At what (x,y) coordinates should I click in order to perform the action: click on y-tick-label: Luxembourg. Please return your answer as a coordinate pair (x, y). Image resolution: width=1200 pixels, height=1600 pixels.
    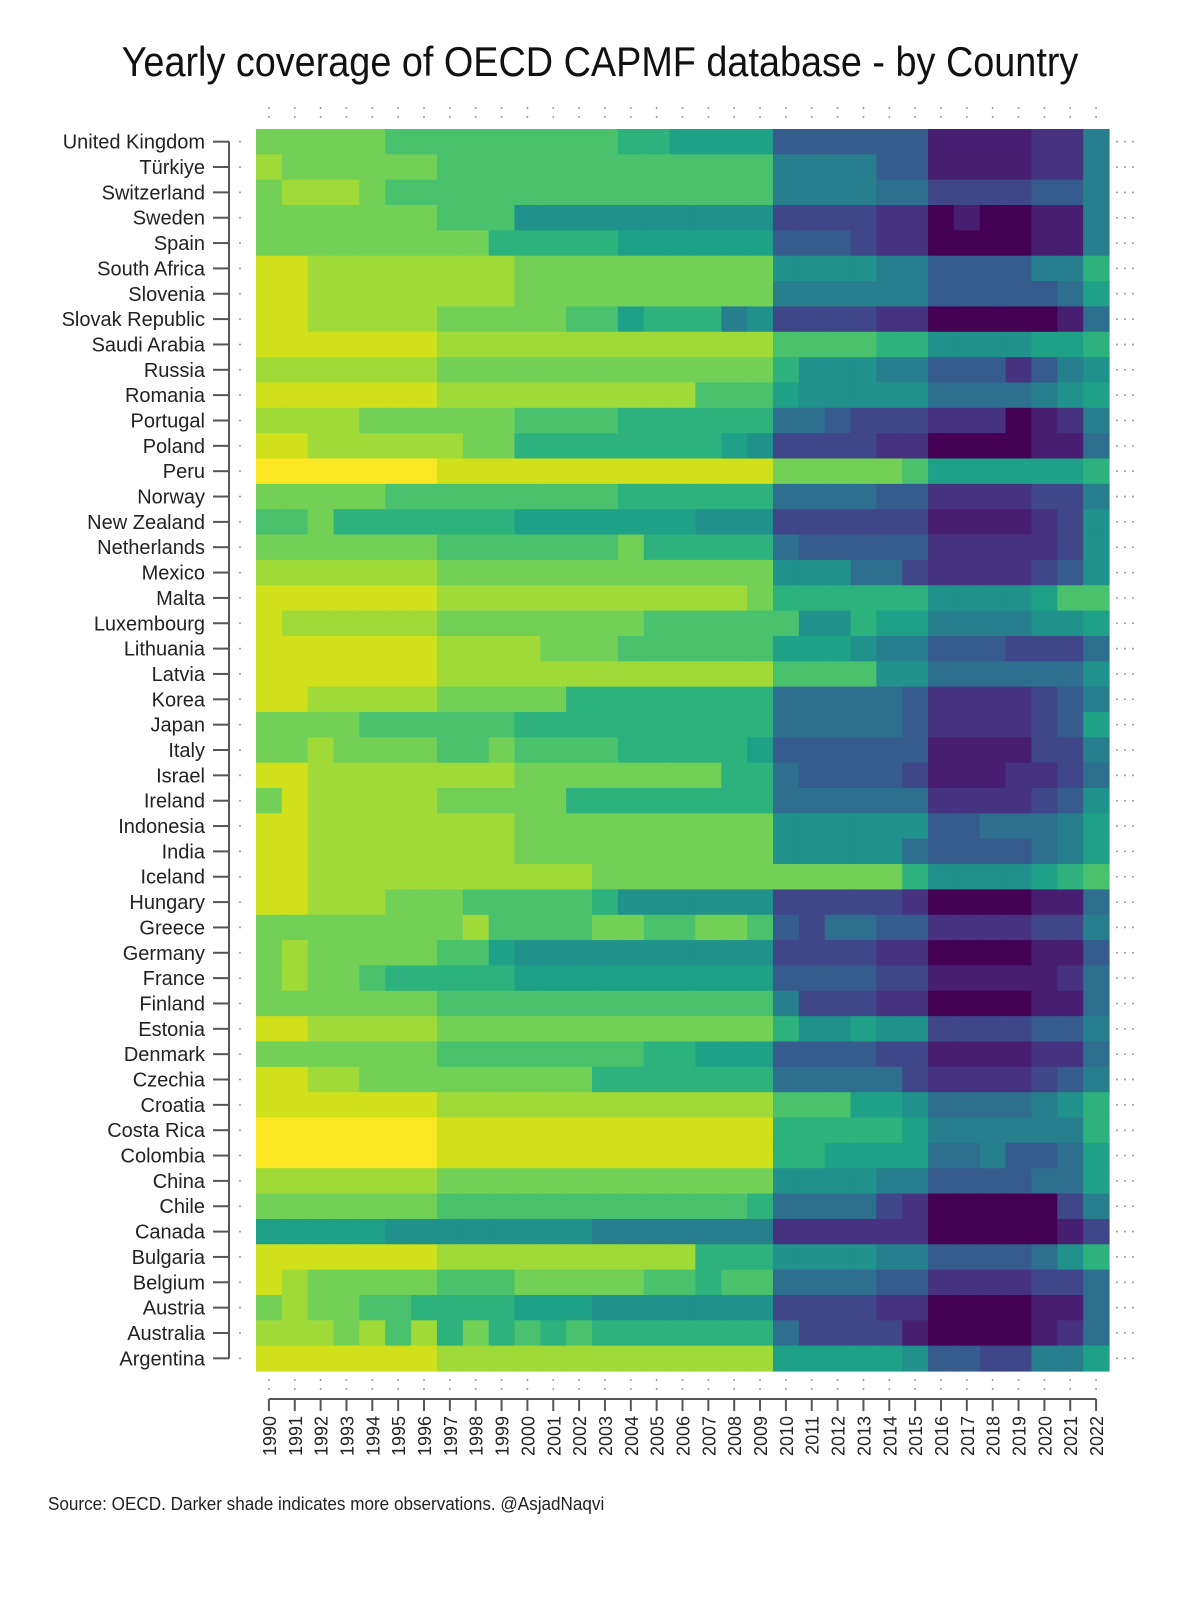
    Looking at the image, I should click on (149, 624).